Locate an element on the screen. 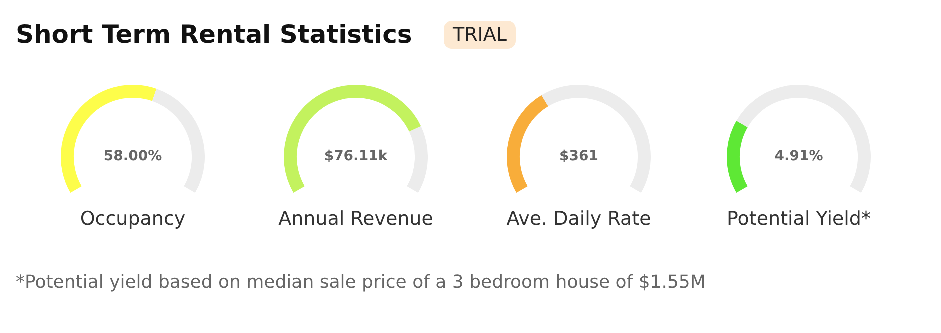 The height and width of the screenshot is (333, 941). text: 4.91% is located at coordinates (799, 156).